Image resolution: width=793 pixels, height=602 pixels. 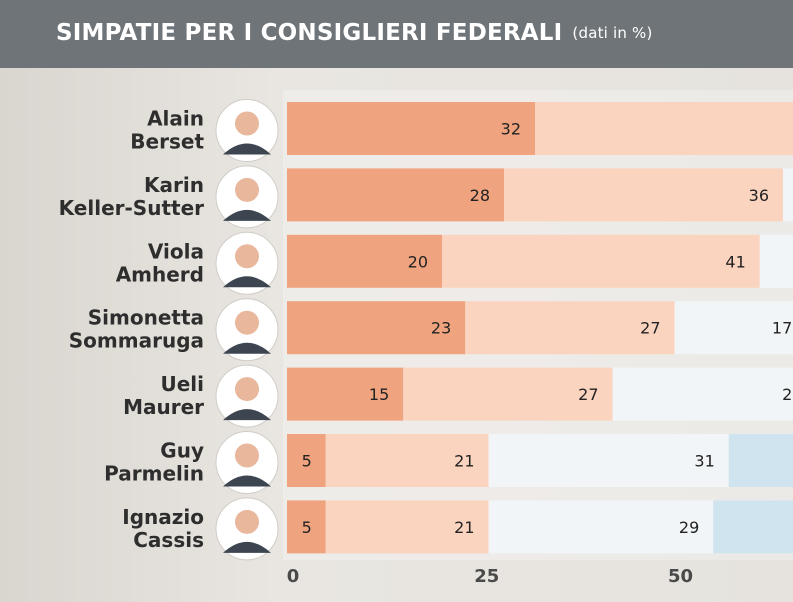 I want to click on data-label: 17, so click(x=782, y=328).